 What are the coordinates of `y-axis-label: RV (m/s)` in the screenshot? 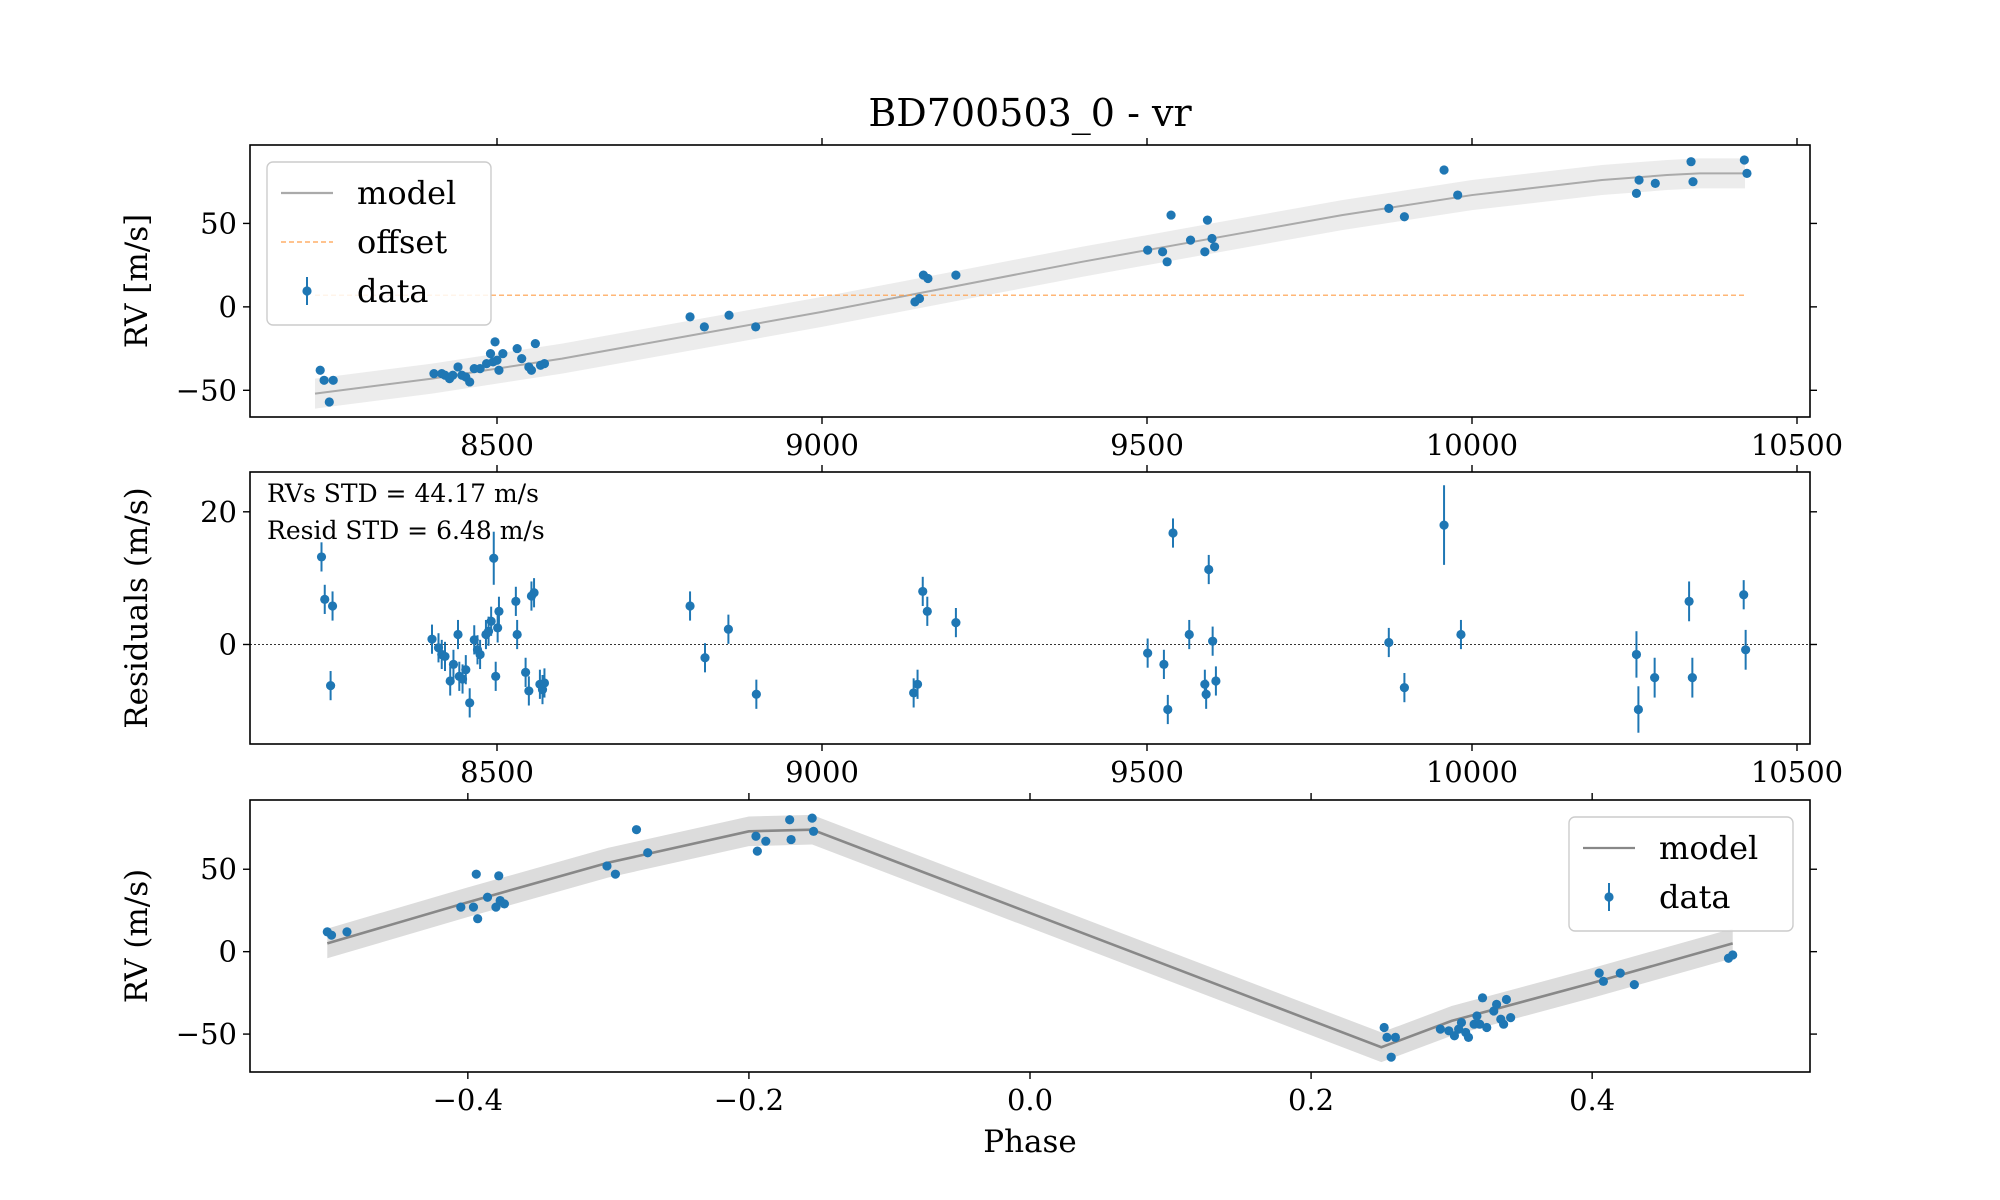 It's located at (137, 936).